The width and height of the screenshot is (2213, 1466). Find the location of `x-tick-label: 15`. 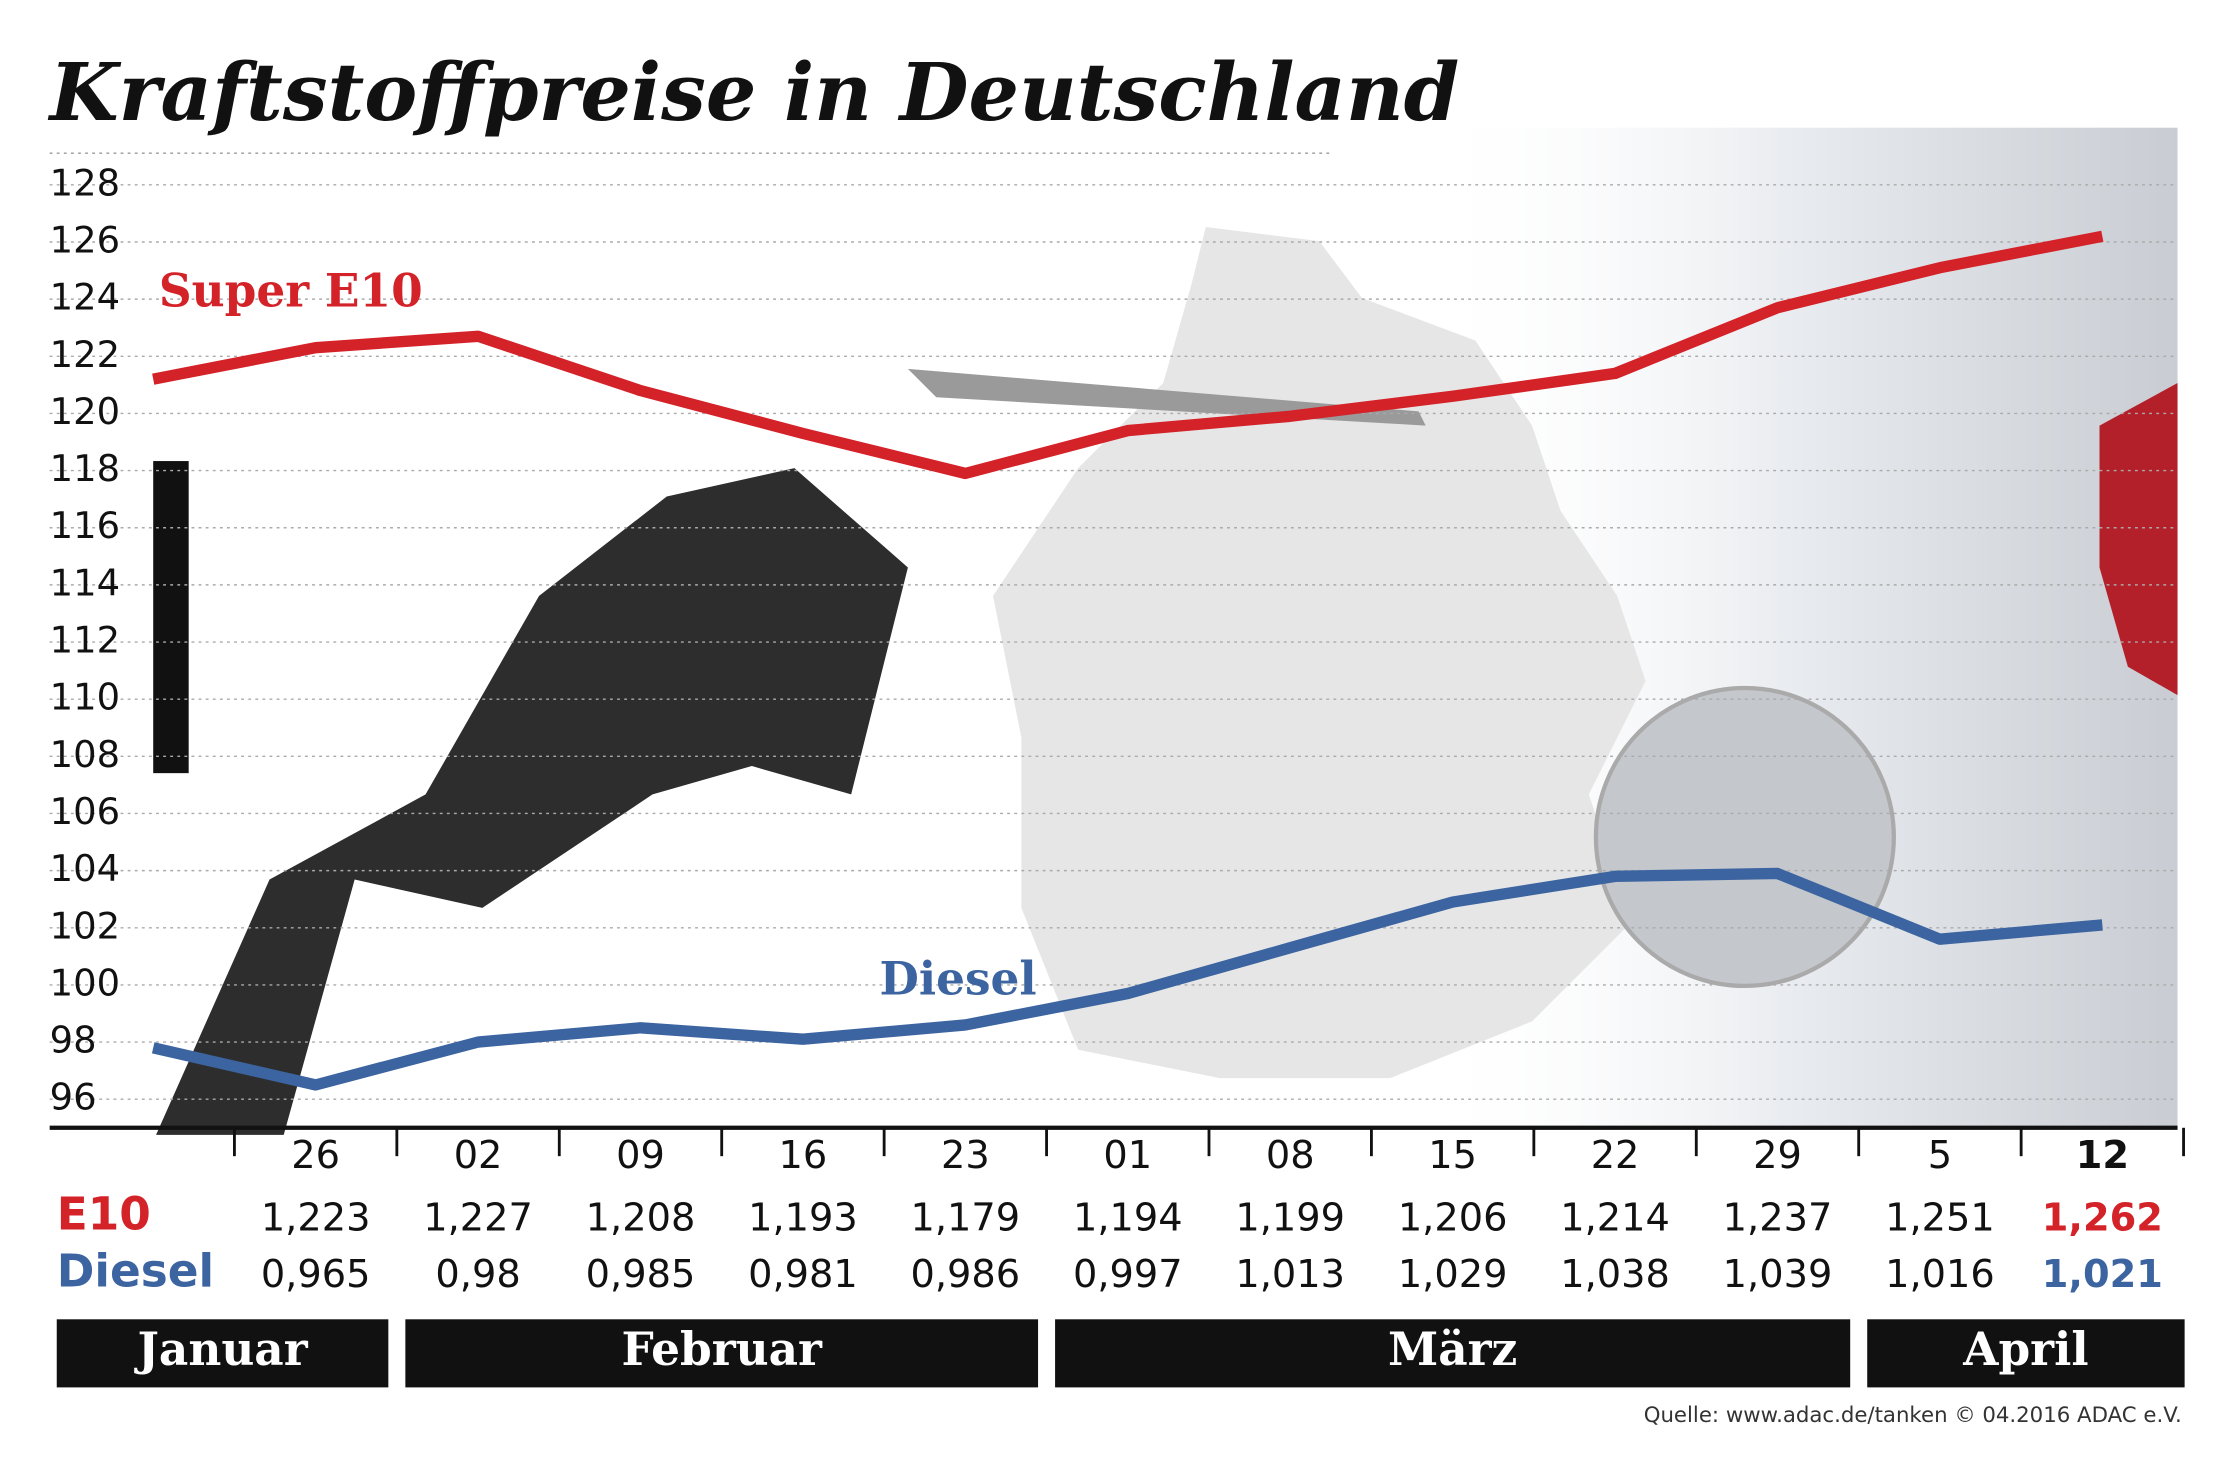

x-tick-label: 15 is located at coordinates (1452, 1155).